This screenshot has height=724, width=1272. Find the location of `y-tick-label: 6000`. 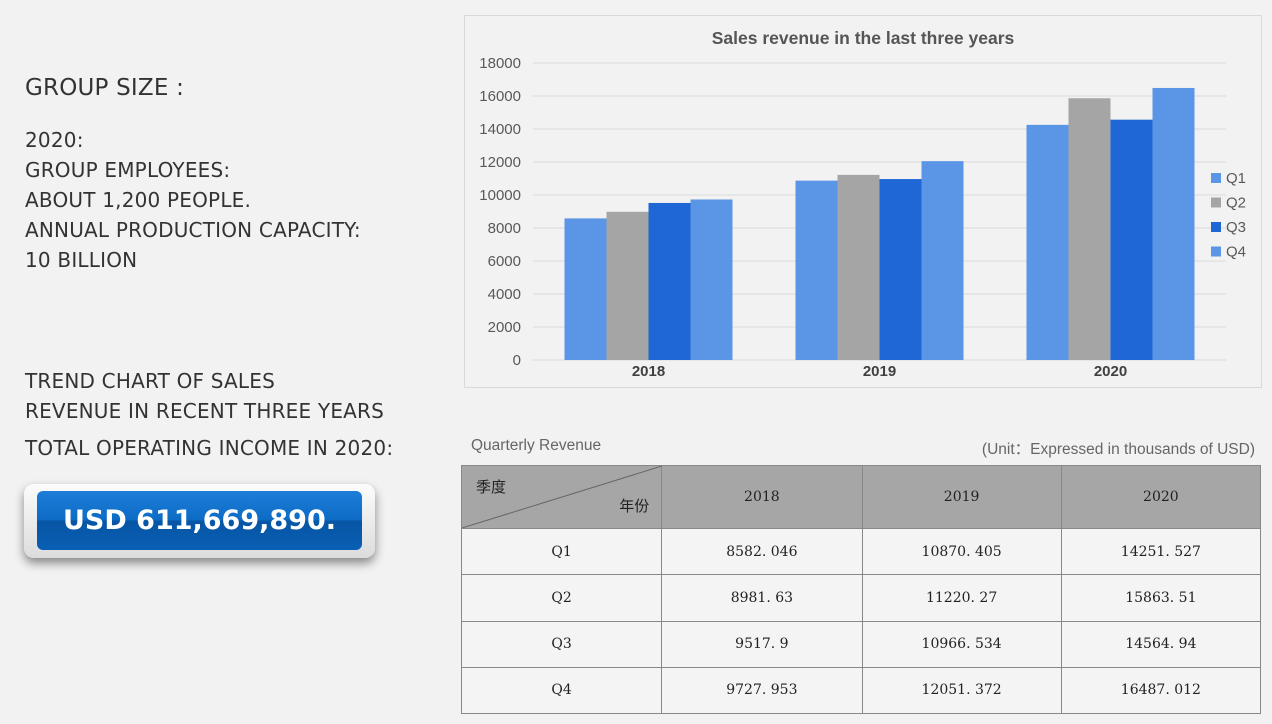

y-tick-label: 6000 is located at coordinates (504, 261).